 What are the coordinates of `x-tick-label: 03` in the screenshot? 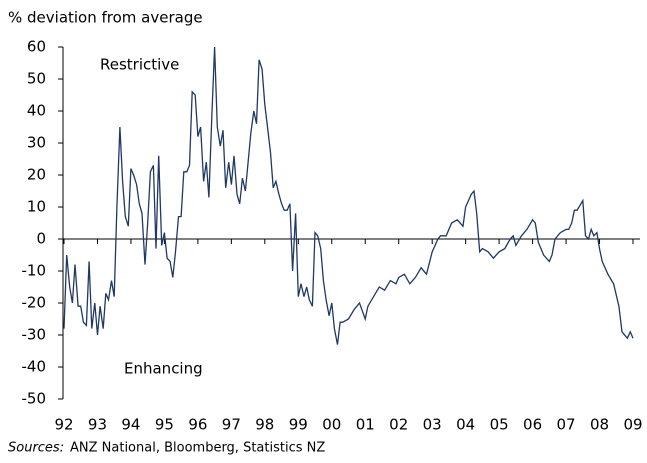 It's located at (432, 425).